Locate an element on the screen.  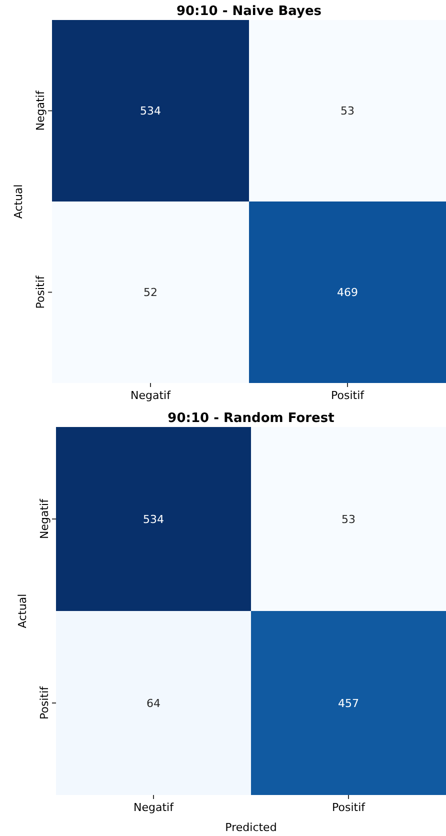
data-label: 52 is located at coordinates (151, 293).